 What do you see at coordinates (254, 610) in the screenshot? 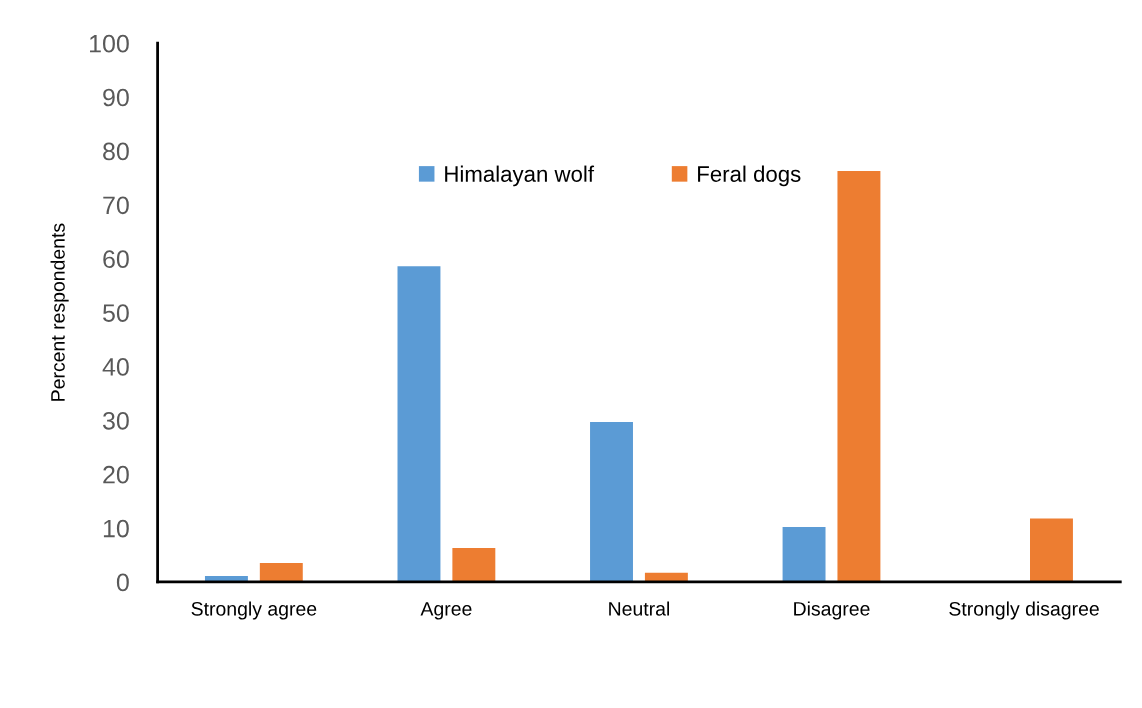
I see `x-tick-label: Strongly agree` at bounding box center [254, 610].